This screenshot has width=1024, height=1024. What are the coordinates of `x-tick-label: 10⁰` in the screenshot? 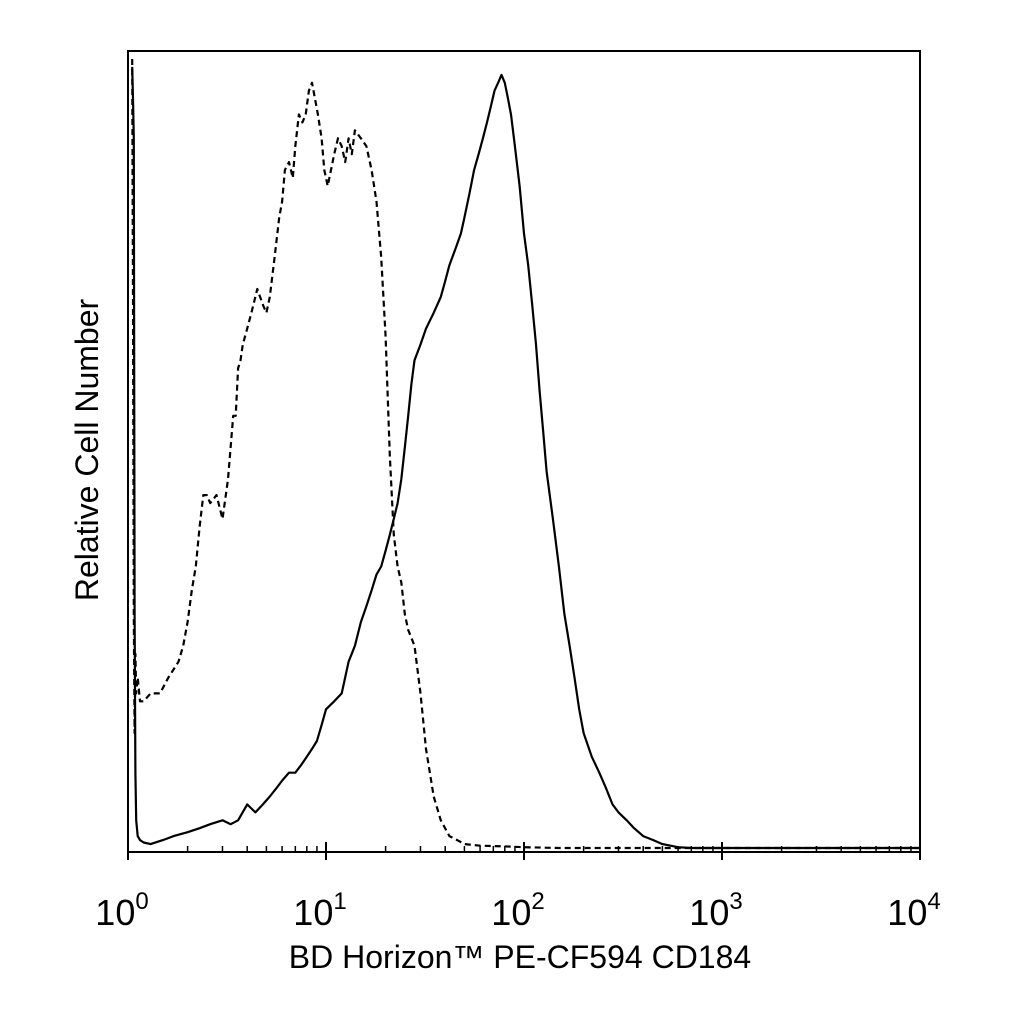 It's located at (121, 910).